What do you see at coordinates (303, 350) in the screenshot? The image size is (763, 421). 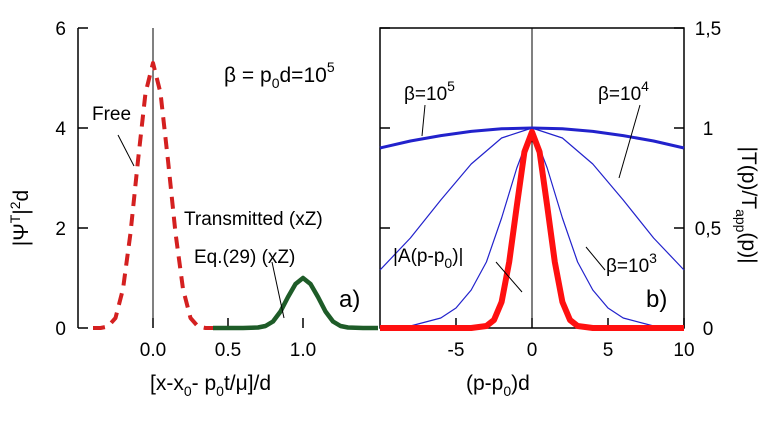 I see `panel-a-x-tick-label: 1.0` at bounding box center [303, 350].